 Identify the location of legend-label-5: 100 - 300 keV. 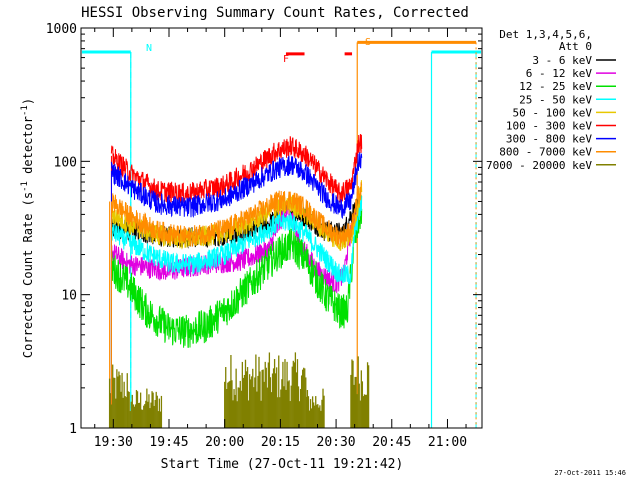
(549, 126).